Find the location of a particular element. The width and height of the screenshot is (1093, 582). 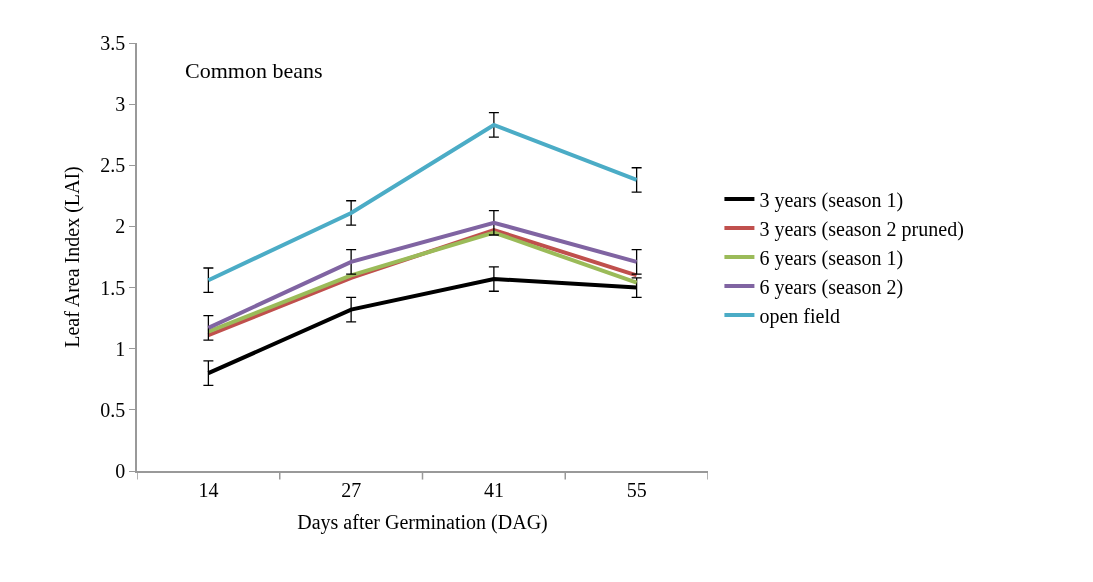

line-series is located at coordinates (422, 202).